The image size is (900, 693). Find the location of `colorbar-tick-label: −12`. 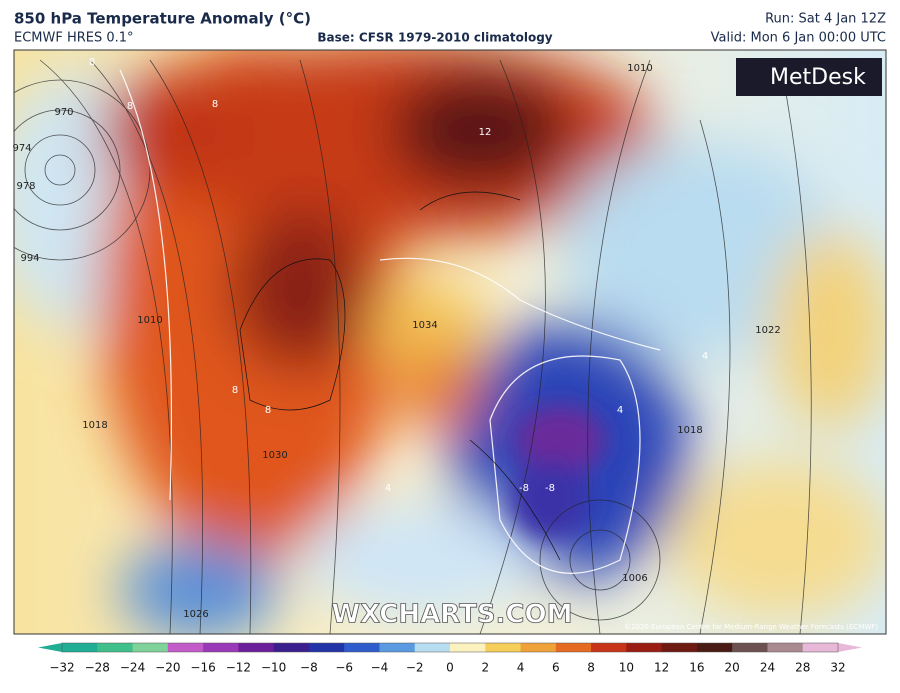

colorbar-tick-label: −12 is located at coordinates (238, 668).